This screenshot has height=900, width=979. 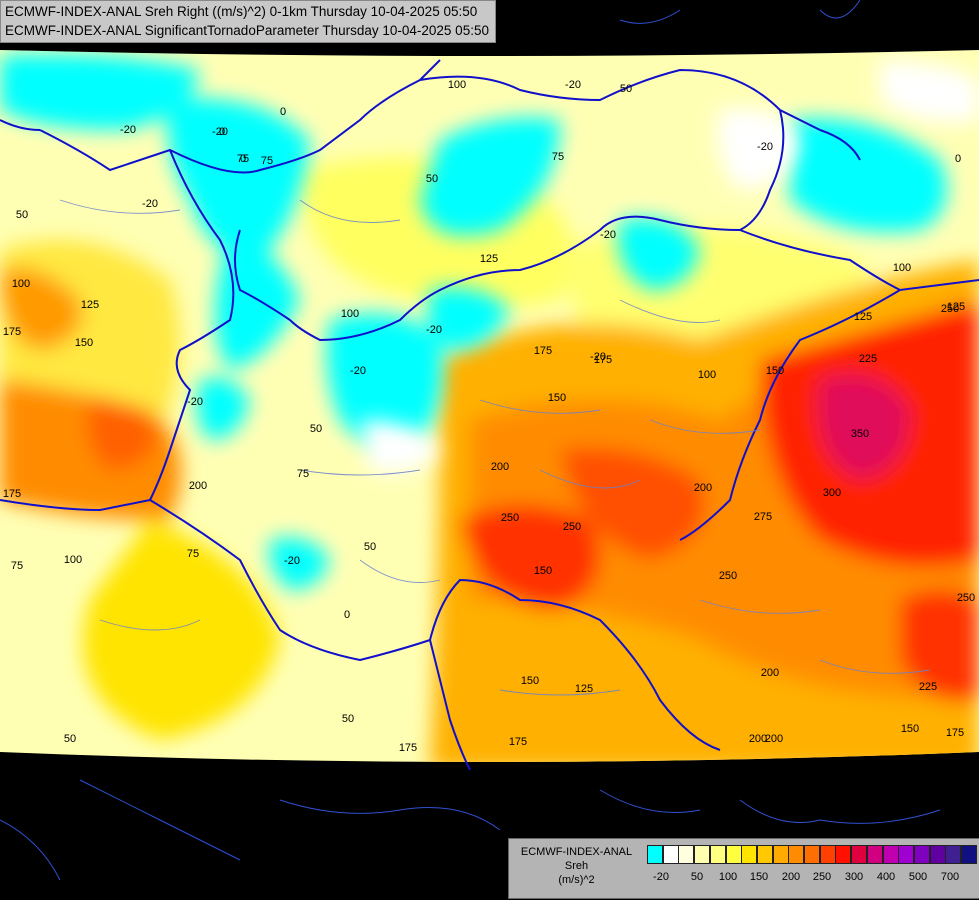 I want to click on contour-label: 350, so click(x=860, y=434).